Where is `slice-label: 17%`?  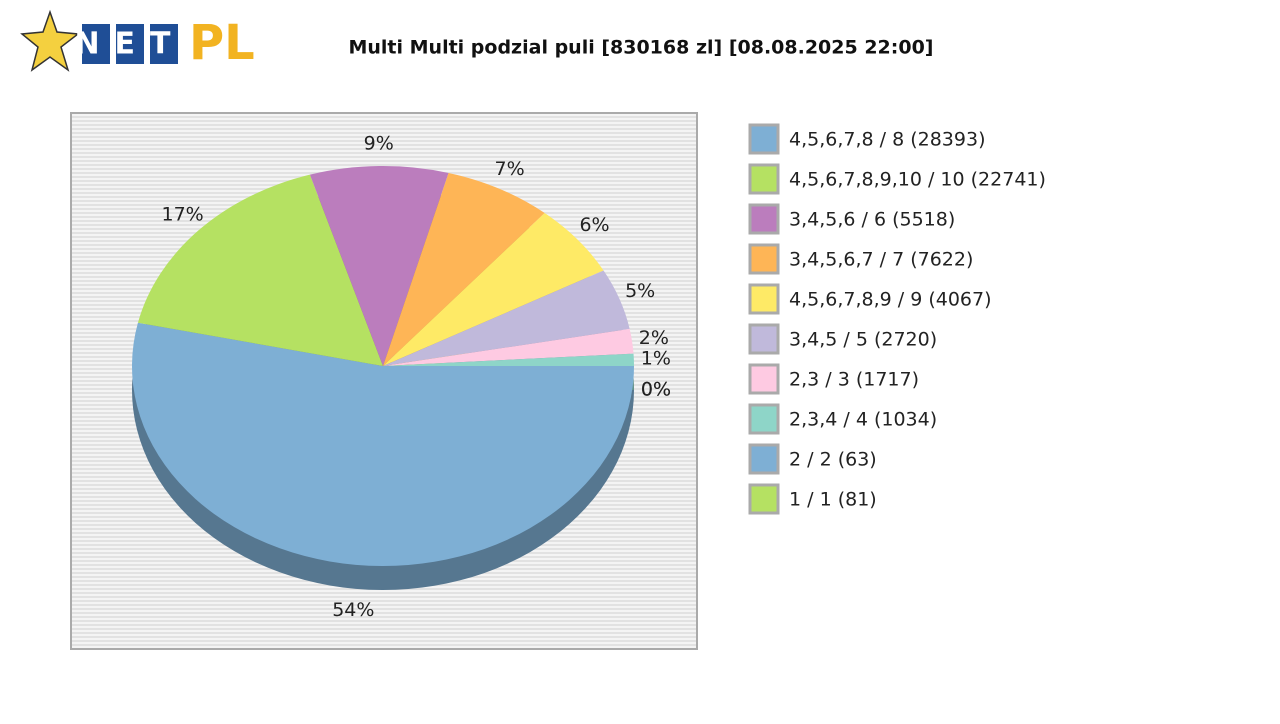
slice-label: 17% is located at coordinates (182, 215).